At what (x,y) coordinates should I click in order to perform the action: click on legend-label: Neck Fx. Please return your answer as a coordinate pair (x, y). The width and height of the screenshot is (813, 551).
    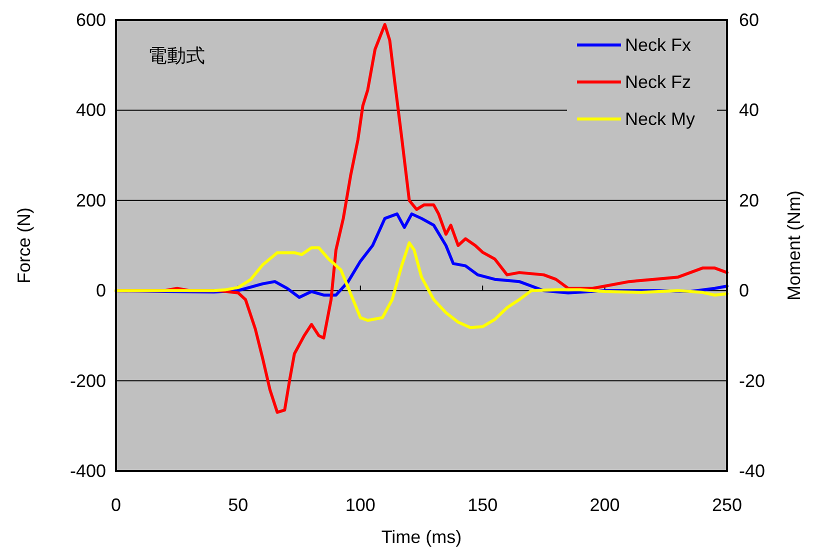
    Looking at the image, I should click on (658, 45).